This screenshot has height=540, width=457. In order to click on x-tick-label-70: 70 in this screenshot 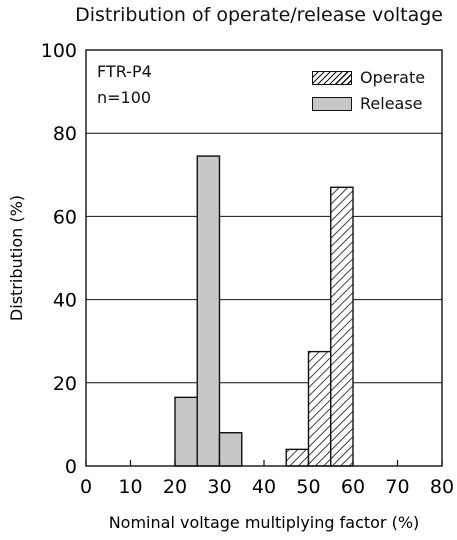, I will do `click(397, 487)`.